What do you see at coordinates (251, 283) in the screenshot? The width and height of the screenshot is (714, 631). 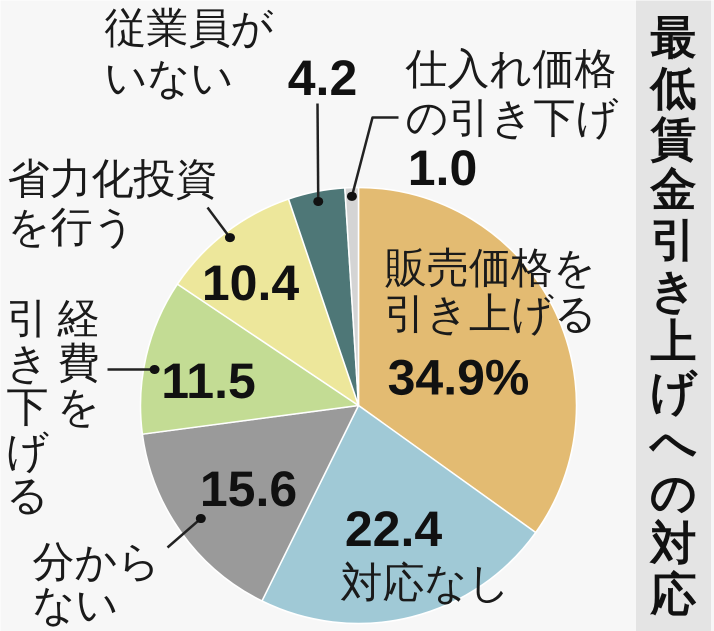 I see `data-label: 10.4` at bounding box center [251, 283].